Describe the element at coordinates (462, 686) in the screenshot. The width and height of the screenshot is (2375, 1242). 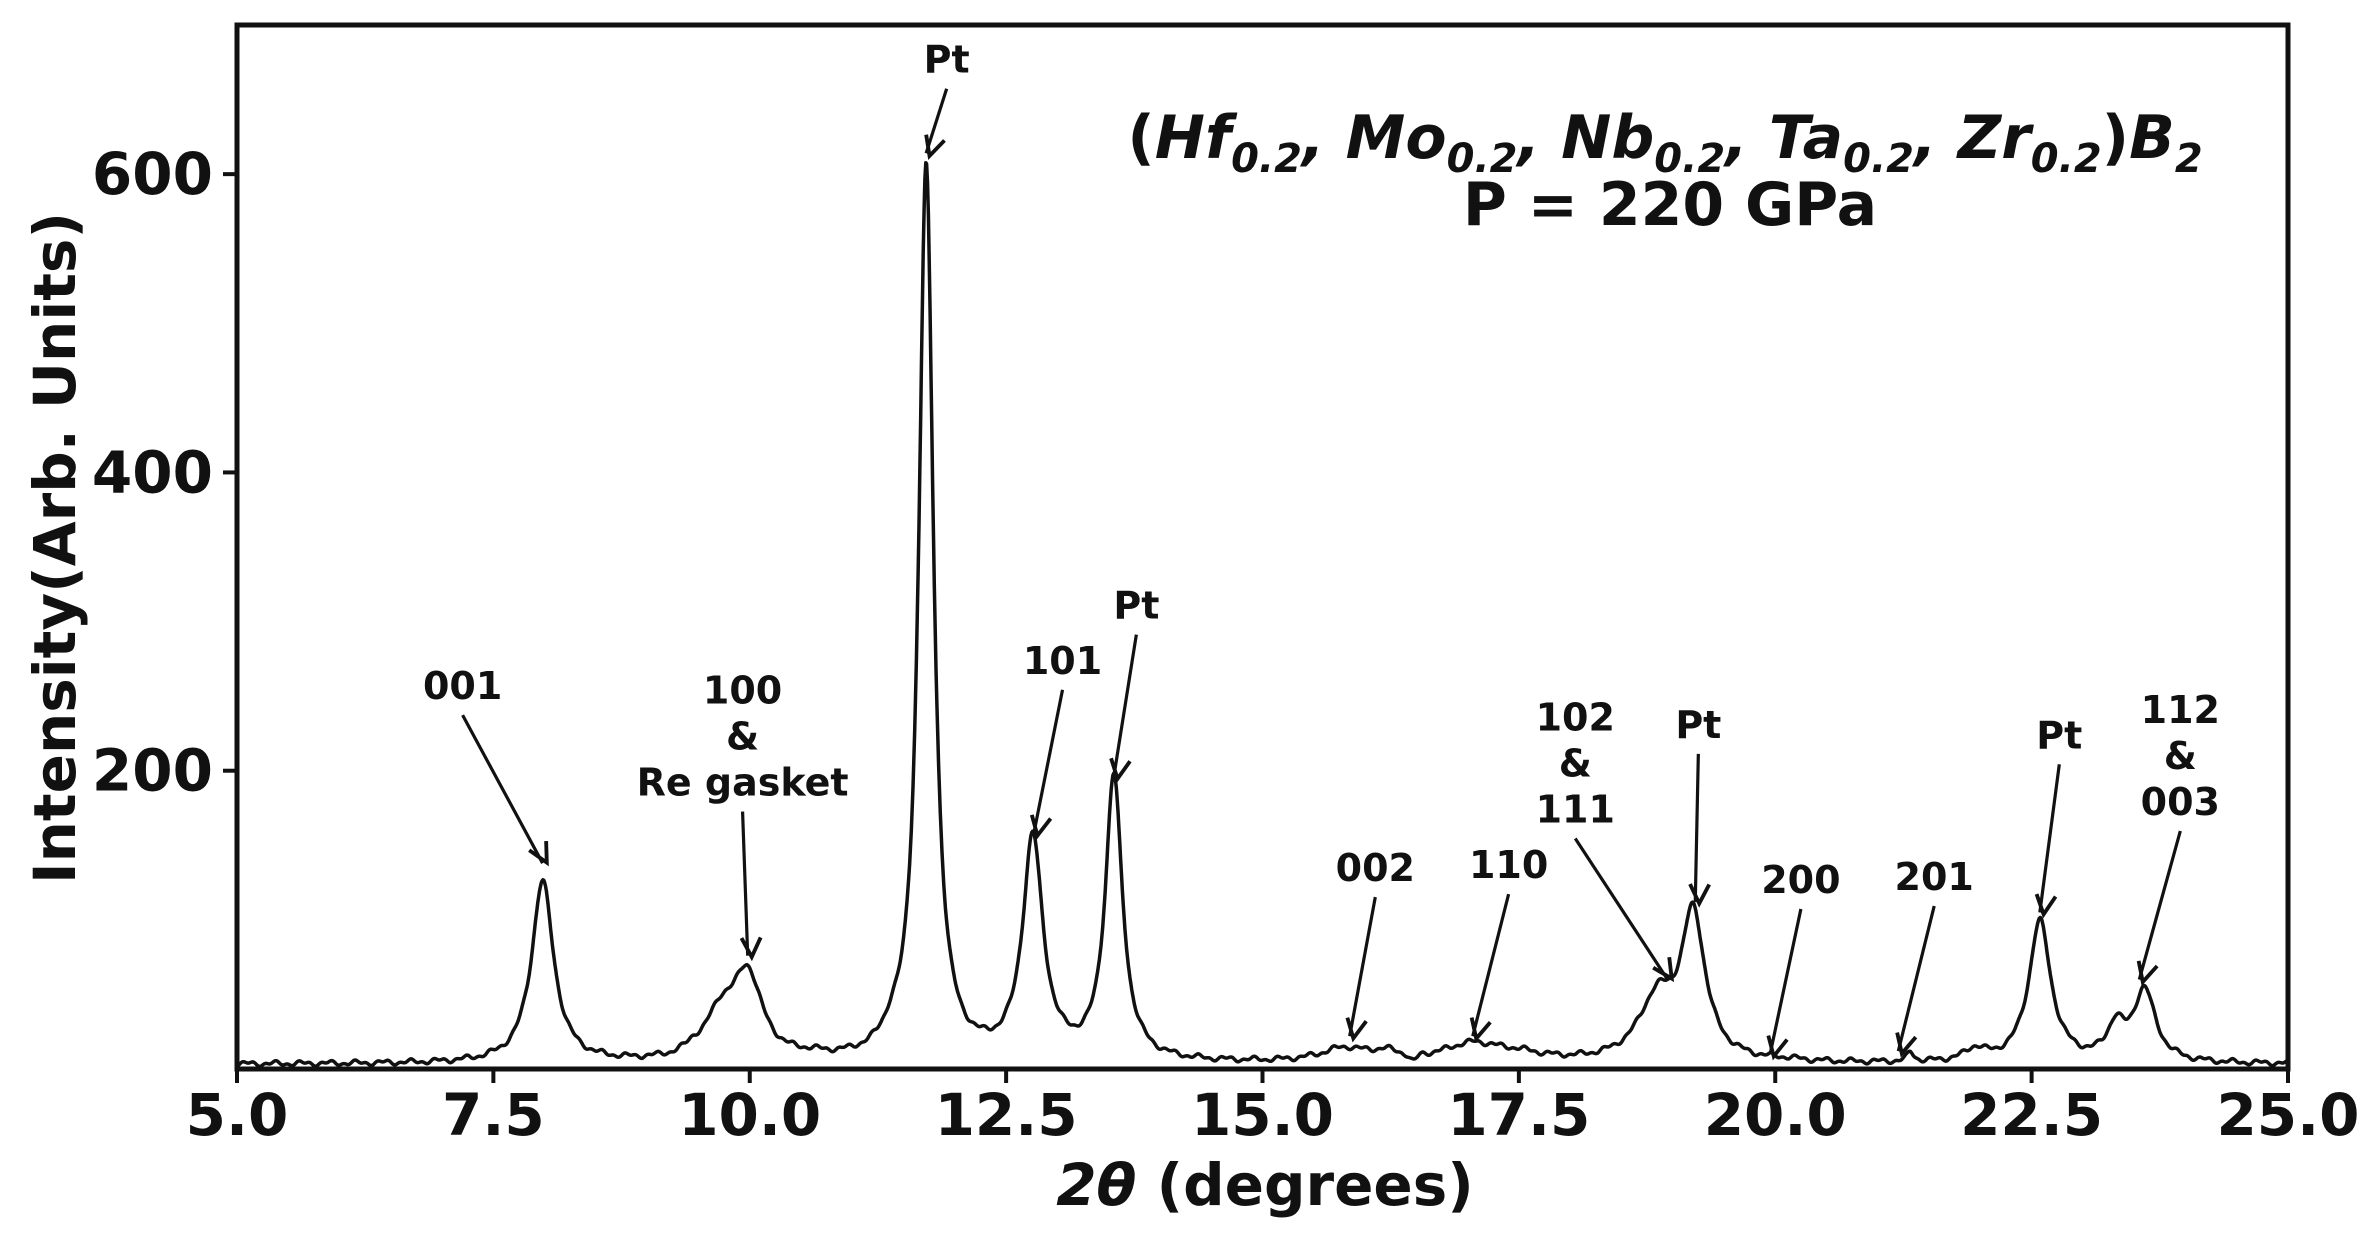
I see `annotation-label: 001` at that location.